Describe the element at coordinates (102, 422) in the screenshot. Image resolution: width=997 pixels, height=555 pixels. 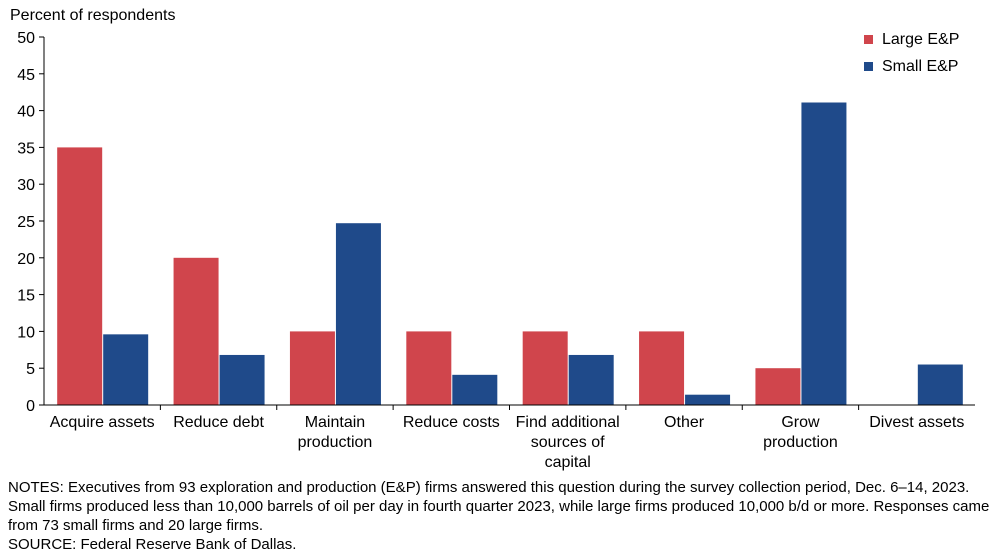
I see `x-tick-label: Acquire assets` at that location.